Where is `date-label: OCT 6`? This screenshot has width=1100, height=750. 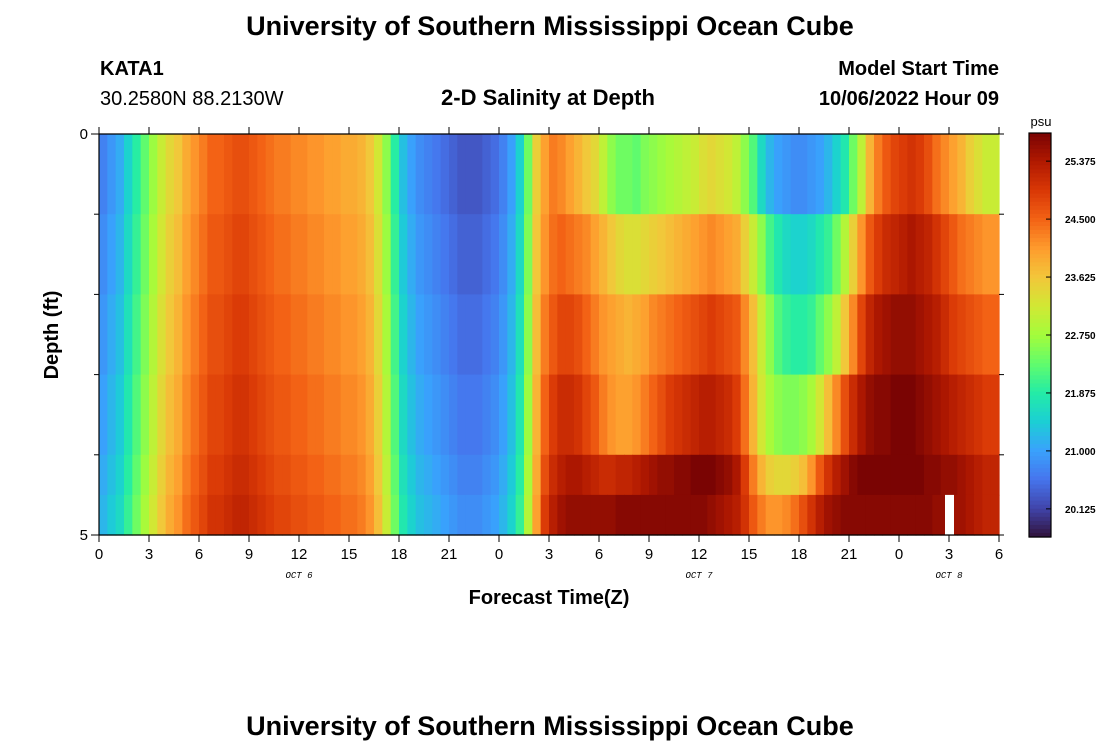 date-label: OCT 6 is located at coordinates (299, 576).